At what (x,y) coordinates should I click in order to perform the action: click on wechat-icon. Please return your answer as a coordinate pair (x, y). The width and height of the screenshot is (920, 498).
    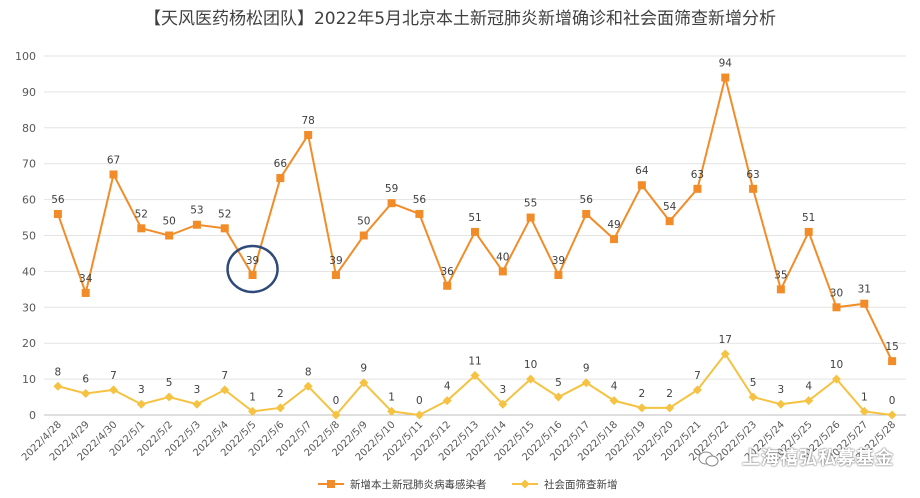
    Looking at the image, I should click on (708, 459).